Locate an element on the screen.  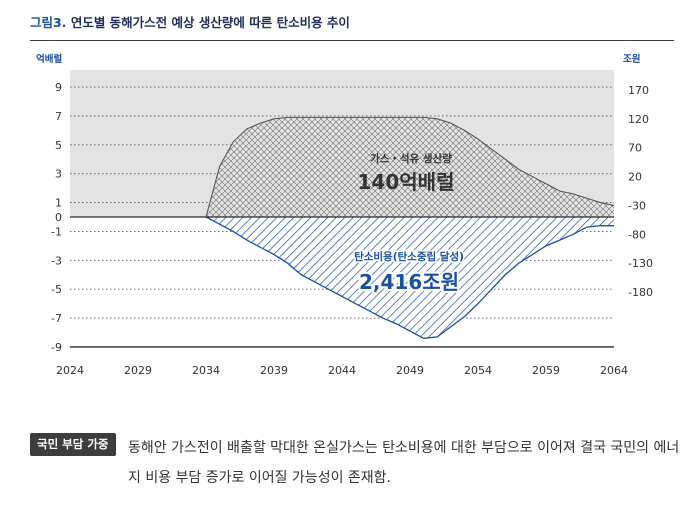
carbon-total-label: 2,416조원 is located at coordinates (409, 282).